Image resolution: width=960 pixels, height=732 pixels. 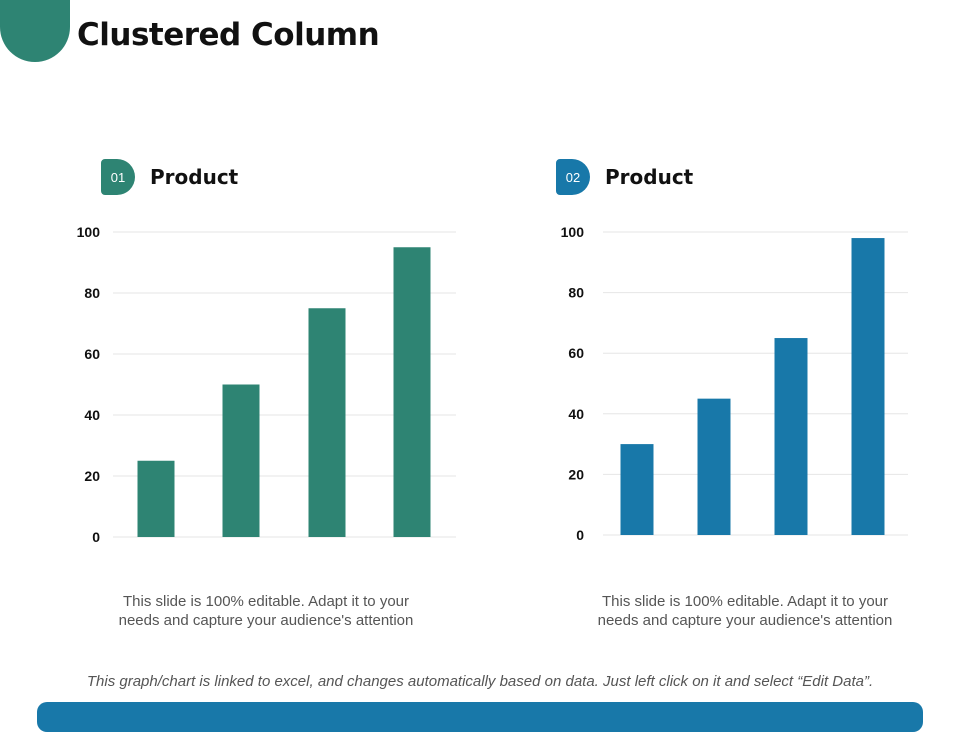 What do you see at coordinates (118, 177) in the screenshot?
I see `panel-number-badge: 01` at bounding box center [118, 177].